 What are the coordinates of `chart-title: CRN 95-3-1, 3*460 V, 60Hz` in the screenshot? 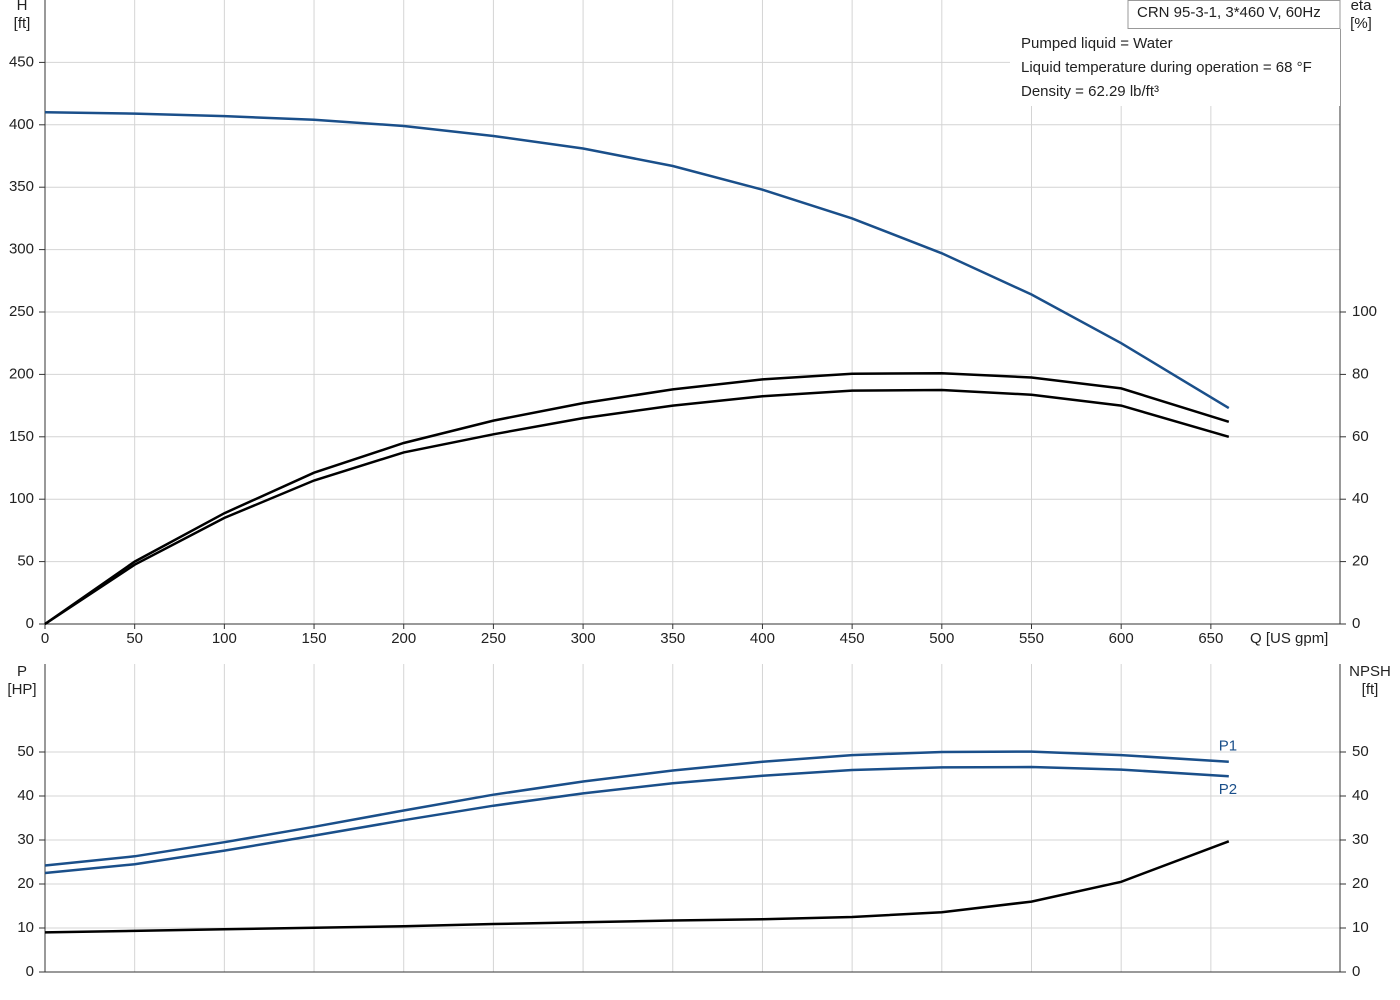 It's located at (1229, 12).